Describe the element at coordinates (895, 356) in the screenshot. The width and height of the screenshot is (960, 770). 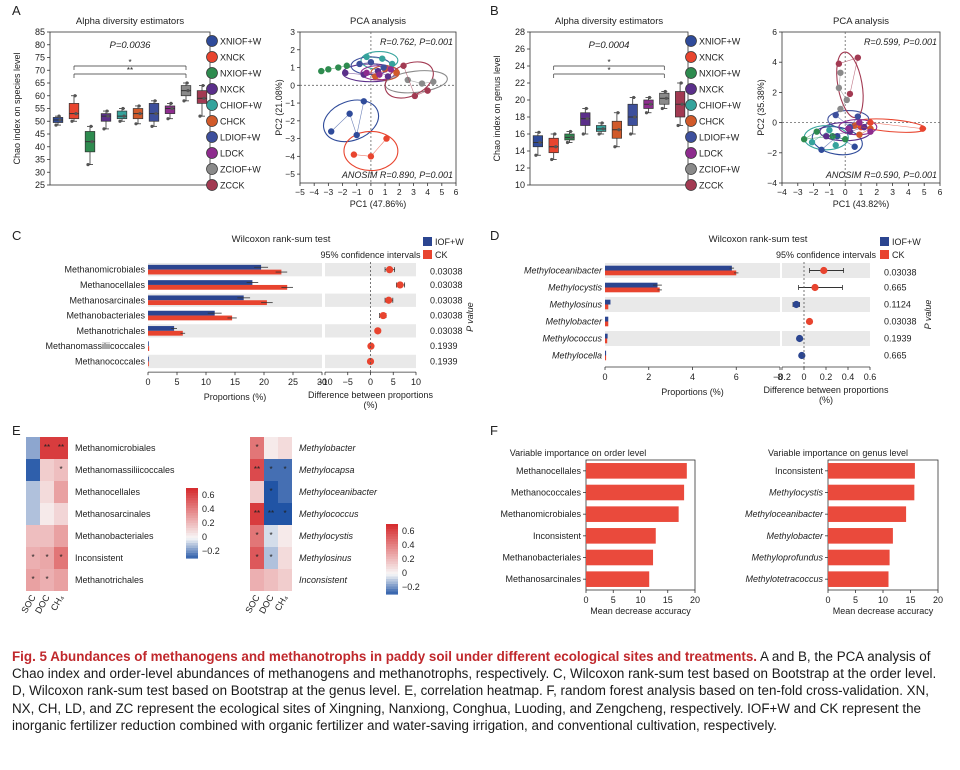
I see `wilcox-d-pvalue-5: 0.665` at that location.